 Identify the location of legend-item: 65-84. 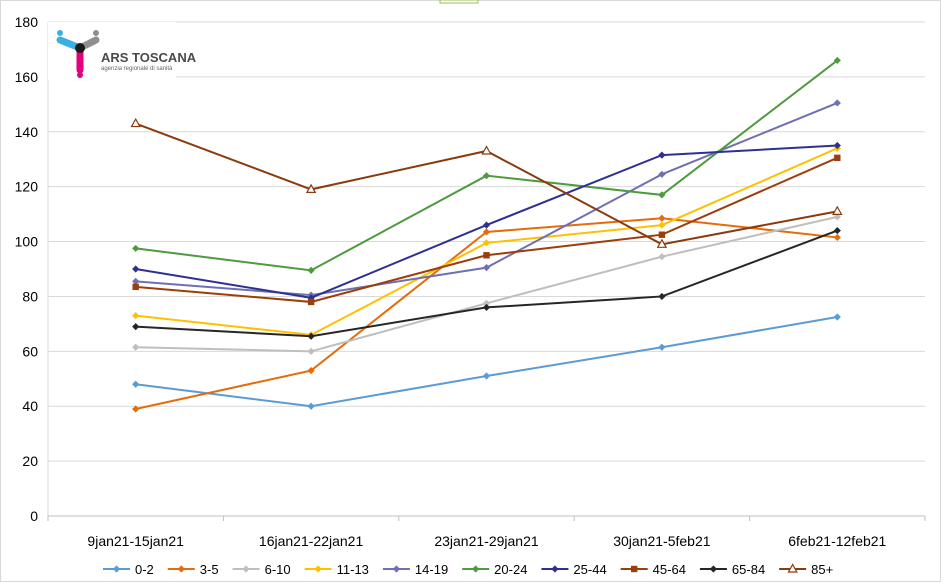
(732, 569).